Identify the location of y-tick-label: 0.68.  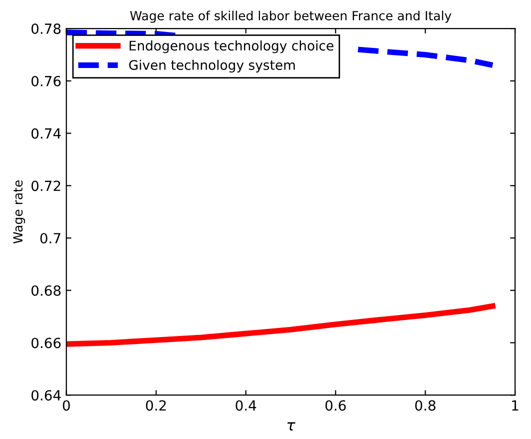
(46, 290).